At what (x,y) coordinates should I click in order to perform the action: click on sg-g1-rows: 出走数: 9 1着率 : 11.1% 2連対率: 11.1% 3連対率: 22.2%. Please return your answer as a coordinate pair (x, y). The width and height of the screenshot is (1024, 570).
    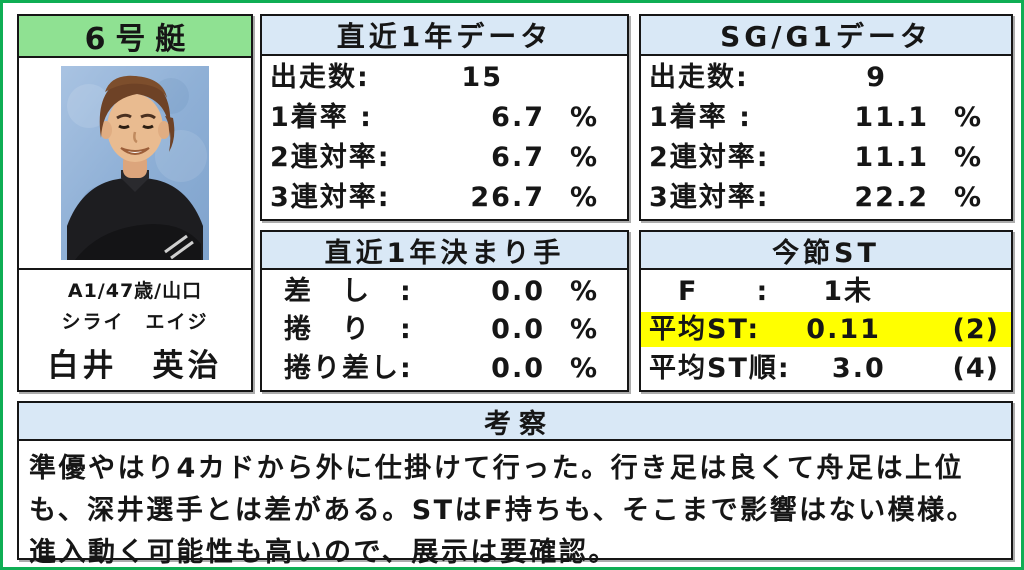
    Looking at the image, I should click on (826, 137).